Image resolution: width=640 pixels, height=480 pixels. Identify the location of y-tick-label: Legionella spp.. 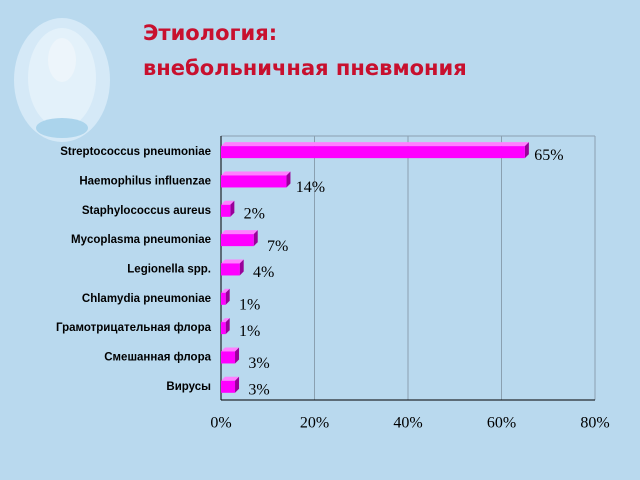
(169, 269).